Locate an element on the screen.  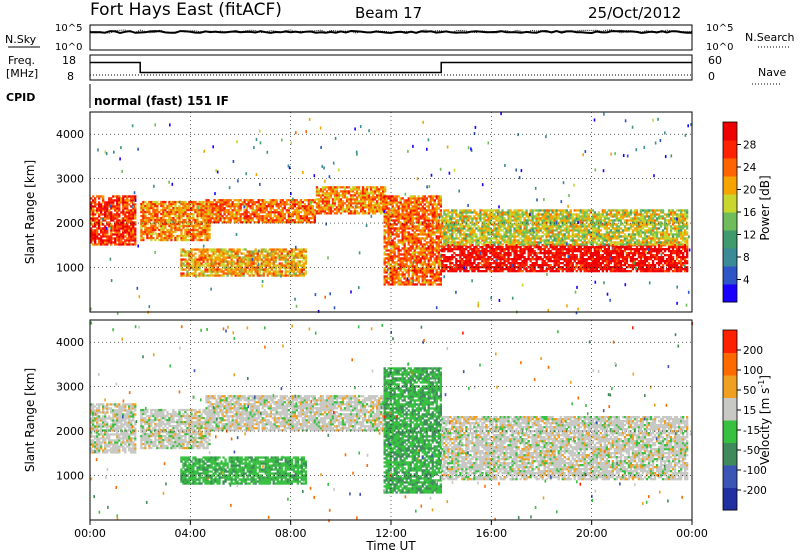
nave-label: Nave is located at coordinates (772, 72).